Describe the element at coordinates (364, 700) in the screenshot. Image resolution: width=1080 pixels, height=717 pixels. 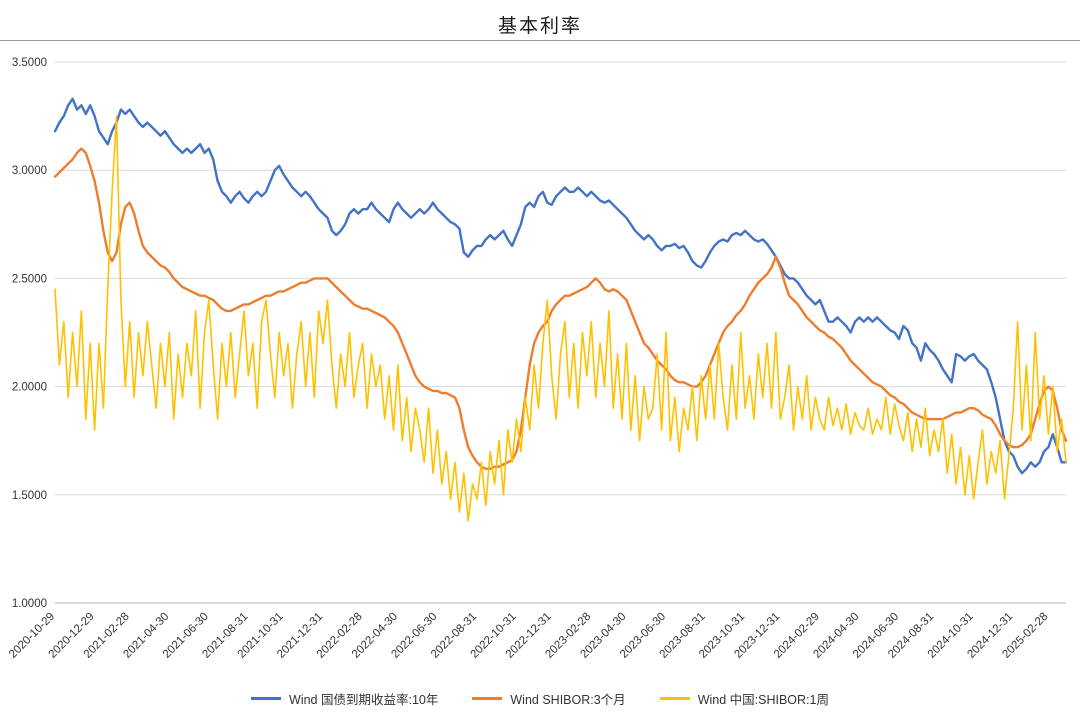
I see `legend-label-bond-10y: Wind 国债到期收益率:10年` at that location.